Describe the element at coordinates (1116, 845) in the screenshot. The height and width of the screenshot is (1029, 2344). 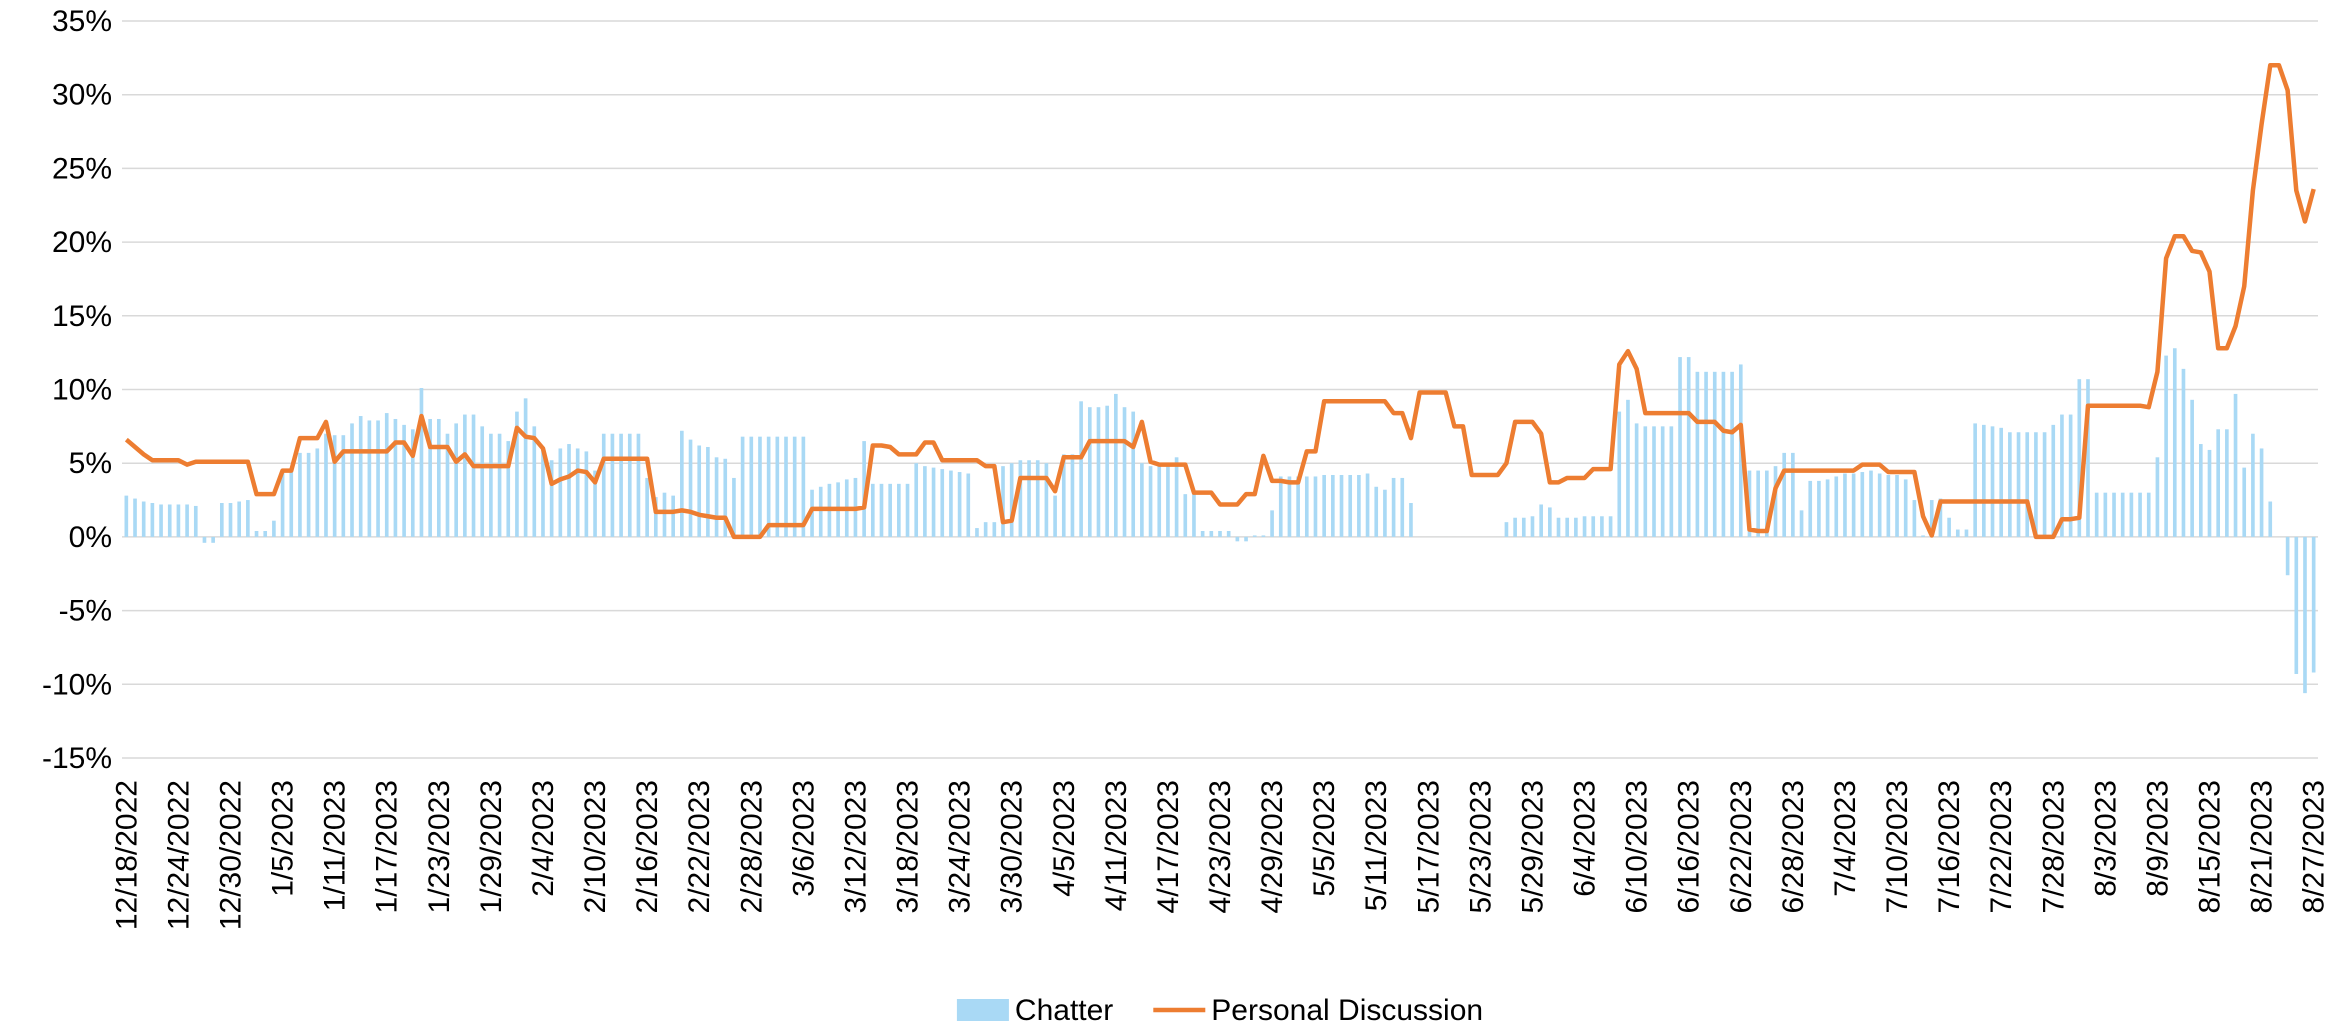
I see `x-tick-label: 4/11/2023` at that location.